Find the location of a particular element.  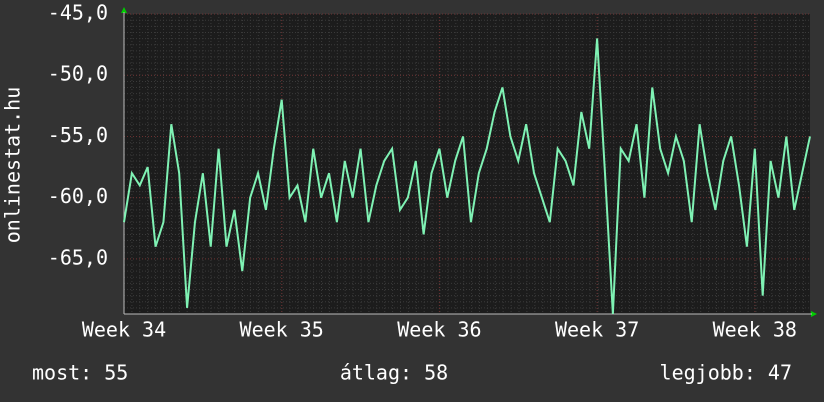

x-tick-label: Week 37 is located at coordinates (597, 330).